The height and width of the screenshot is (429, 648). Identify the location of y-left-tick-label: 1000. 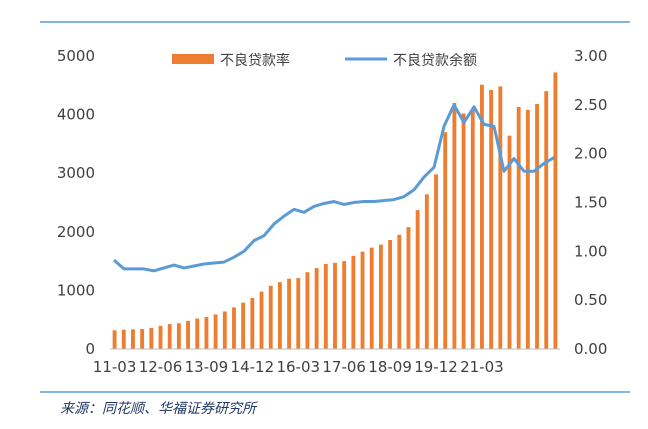
(76, 290).